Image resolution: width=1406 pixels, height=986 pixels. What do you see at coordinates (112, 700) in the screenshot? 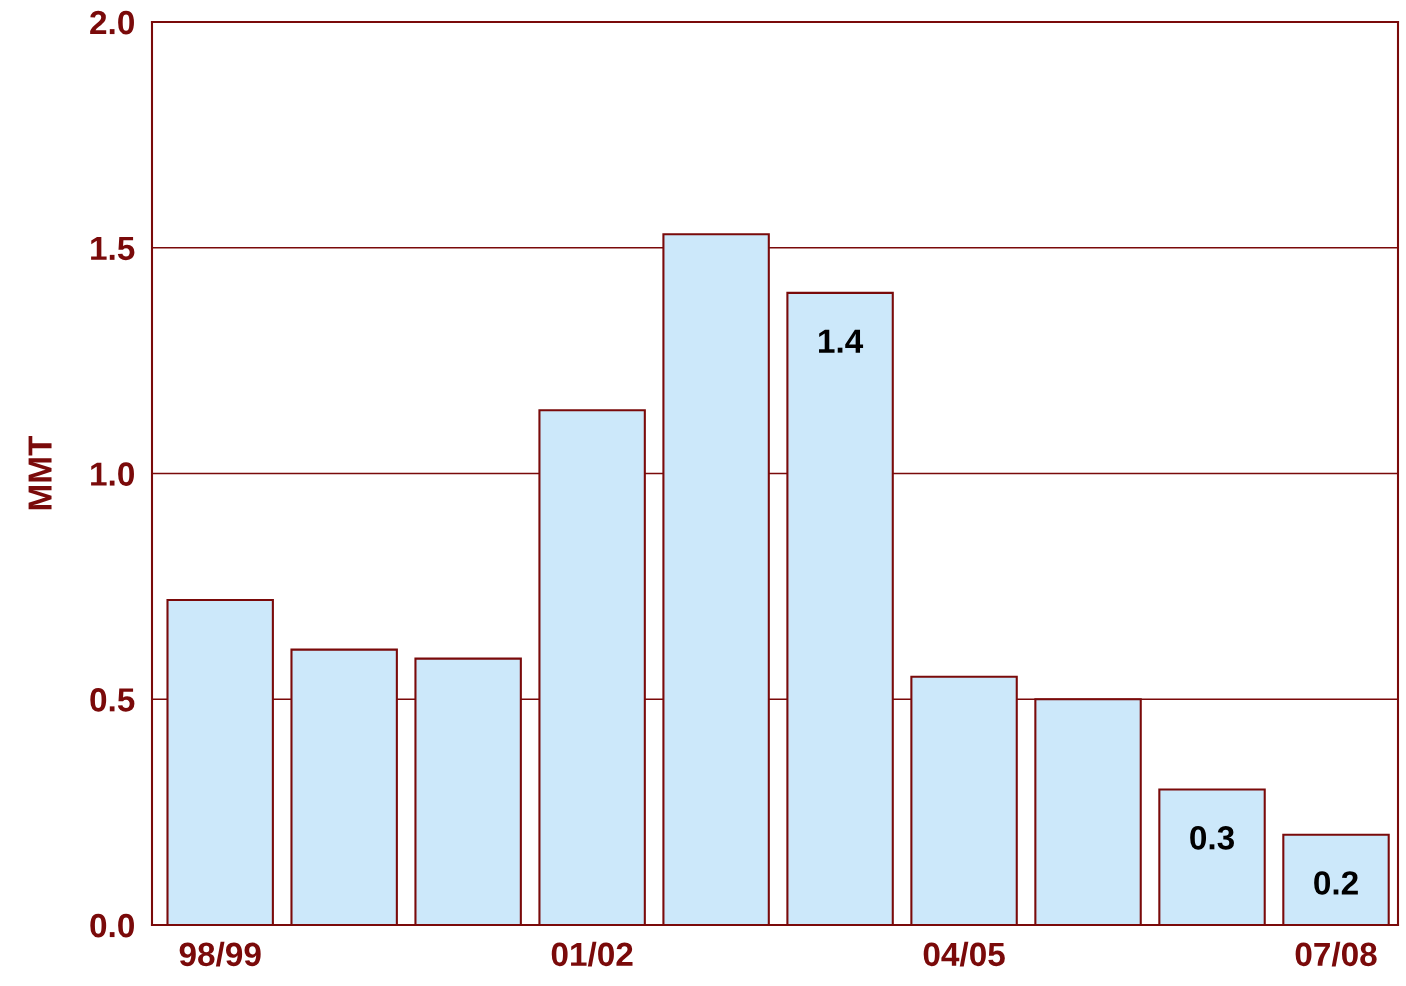
I see `y-tick-label: 0.5` at bounding box center [112, 700].